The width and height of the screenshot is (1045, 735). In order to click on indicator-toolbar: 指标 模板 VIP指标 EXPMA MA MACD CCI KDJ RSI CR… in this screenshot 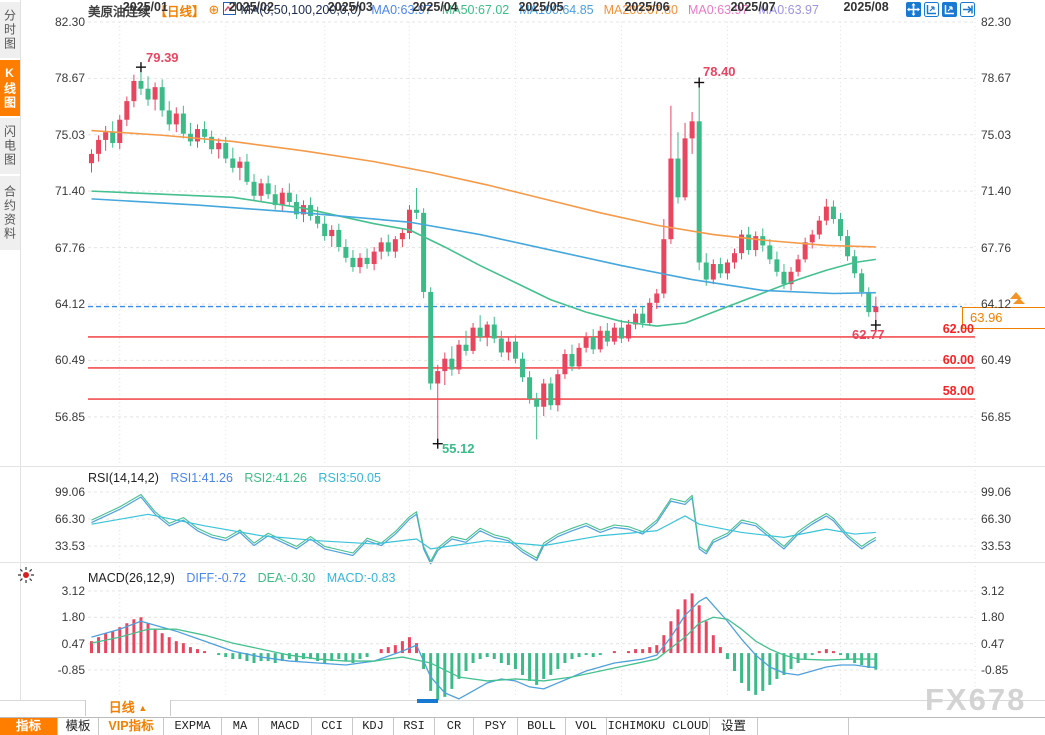, I will do `click(522, 726)`.